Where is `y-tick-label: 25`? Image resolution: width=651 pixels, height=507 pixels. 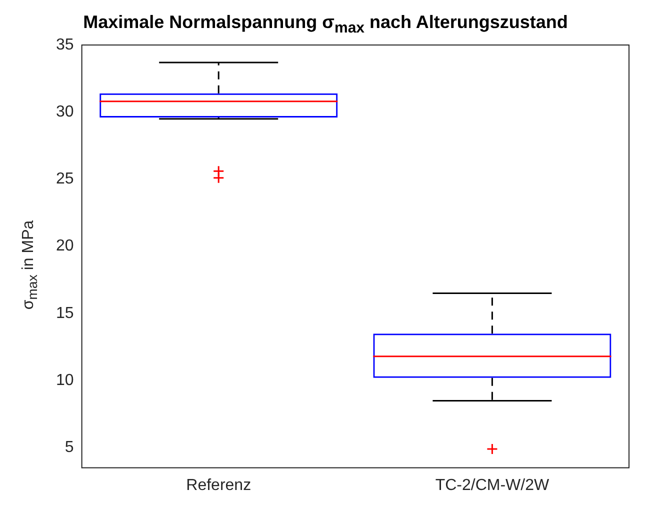
y-tick-label: 25 is located at coordinates (65, 179).